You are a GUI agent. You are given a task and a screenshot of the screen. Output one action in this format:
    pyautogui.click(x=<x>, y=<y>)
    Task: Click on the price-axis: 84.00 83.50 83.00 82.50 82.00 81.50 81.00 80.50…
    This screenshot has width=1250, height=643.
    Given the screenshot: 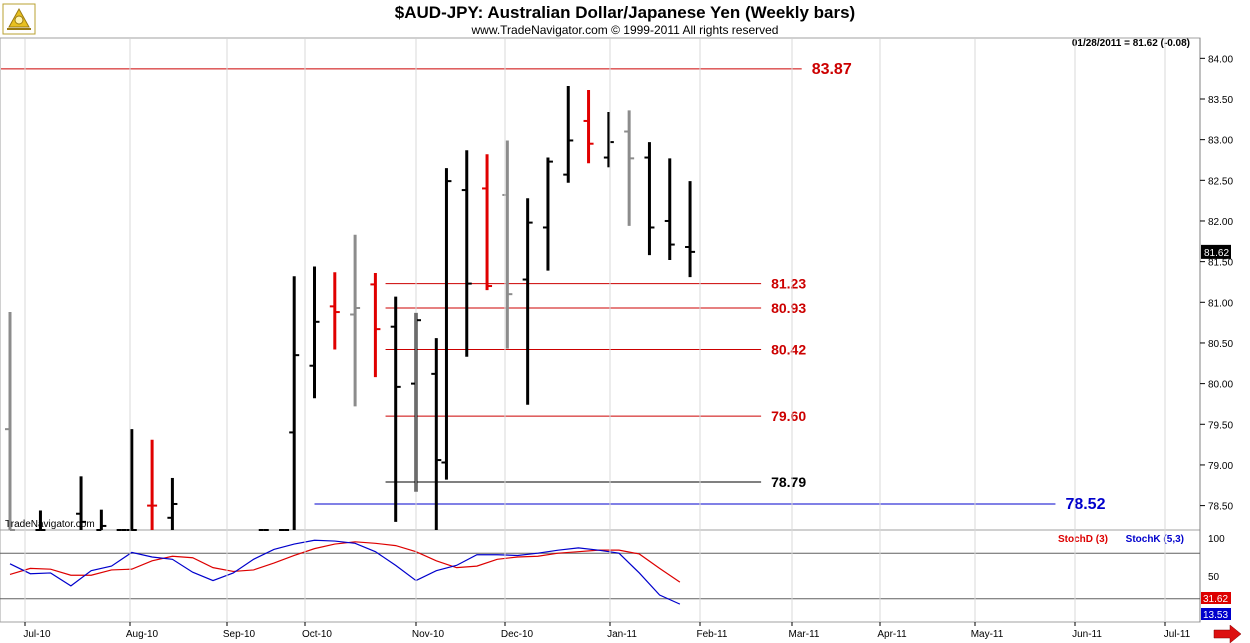 What is the action you would take?
    pyautogui.click(x=1216, y=283)
    